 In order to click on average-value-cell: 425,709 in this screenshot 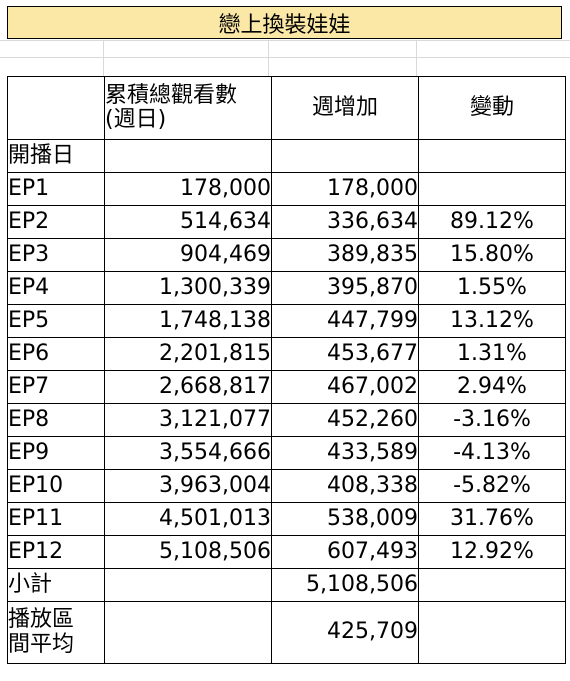, I will do `click(345, 632)`.